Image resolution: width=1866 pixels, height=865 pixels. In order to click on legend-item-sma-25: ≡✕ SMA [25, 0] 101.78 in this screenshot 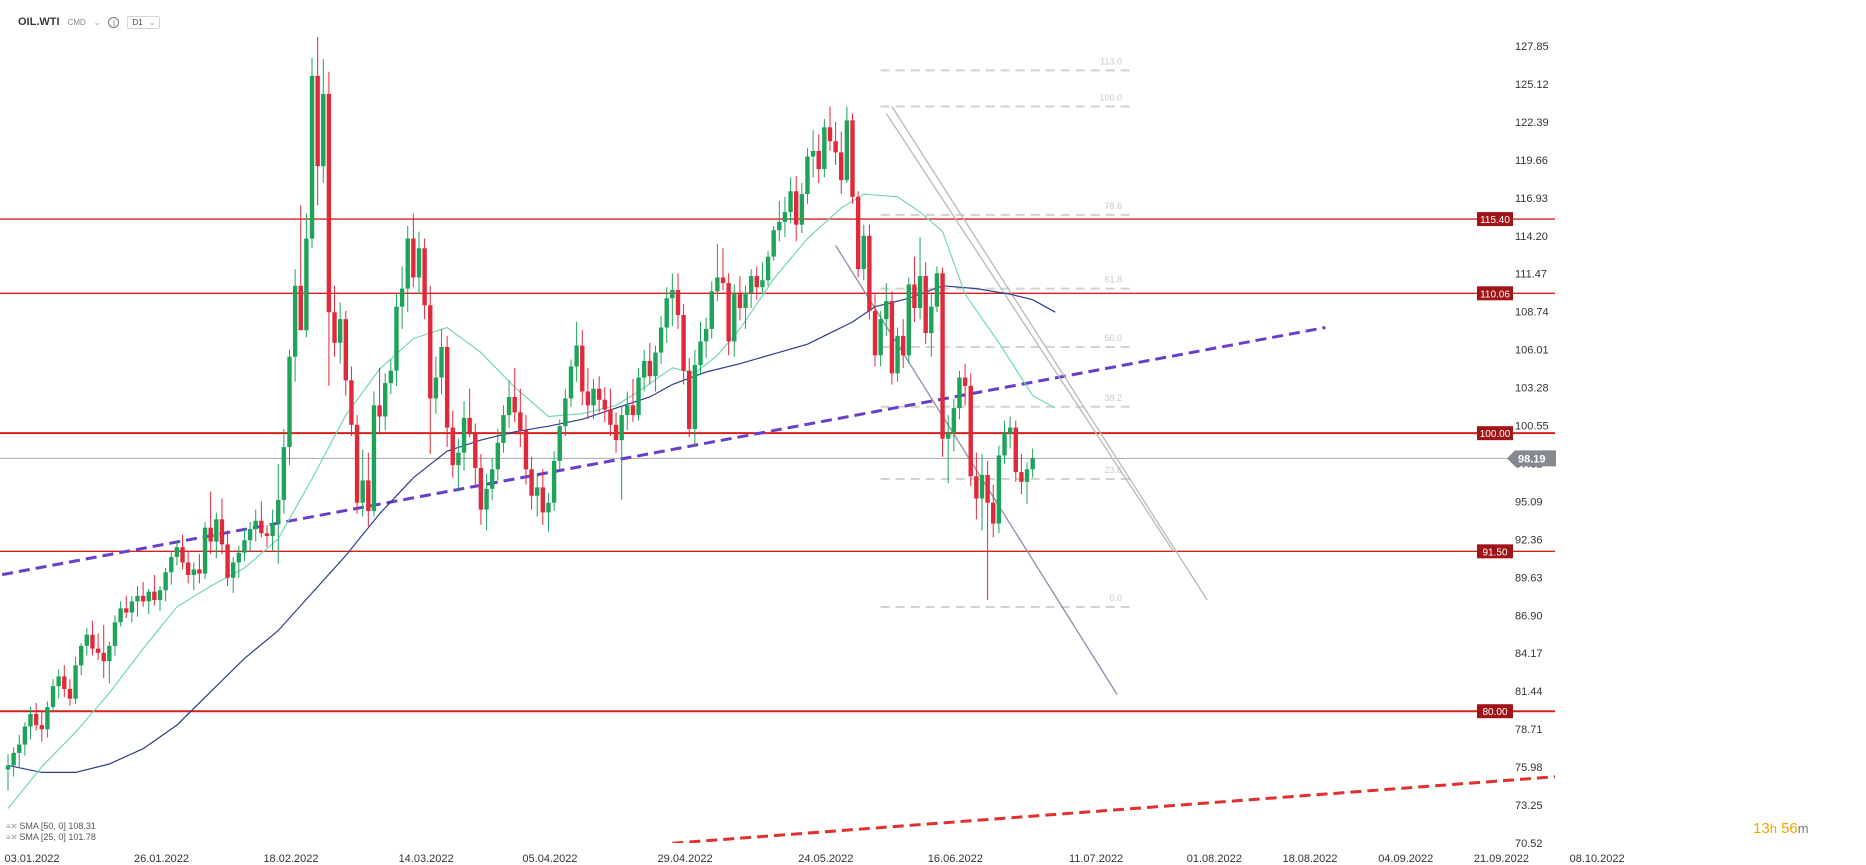, I will do `click(51, 837)`.